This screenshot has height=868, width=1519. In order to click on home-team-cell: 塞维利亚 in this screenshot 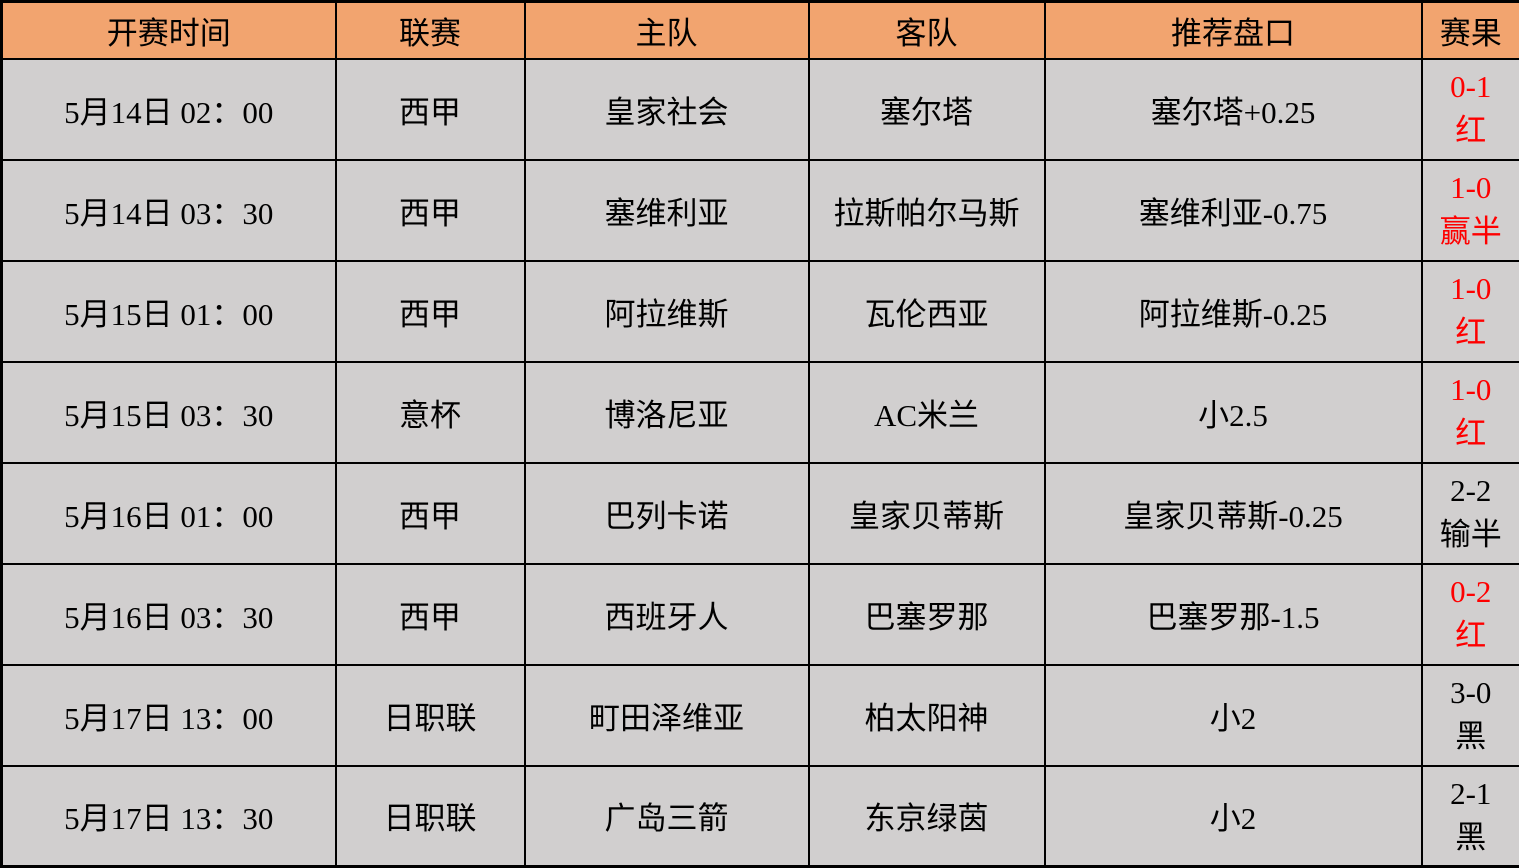, I will do `click(666, 210)`.